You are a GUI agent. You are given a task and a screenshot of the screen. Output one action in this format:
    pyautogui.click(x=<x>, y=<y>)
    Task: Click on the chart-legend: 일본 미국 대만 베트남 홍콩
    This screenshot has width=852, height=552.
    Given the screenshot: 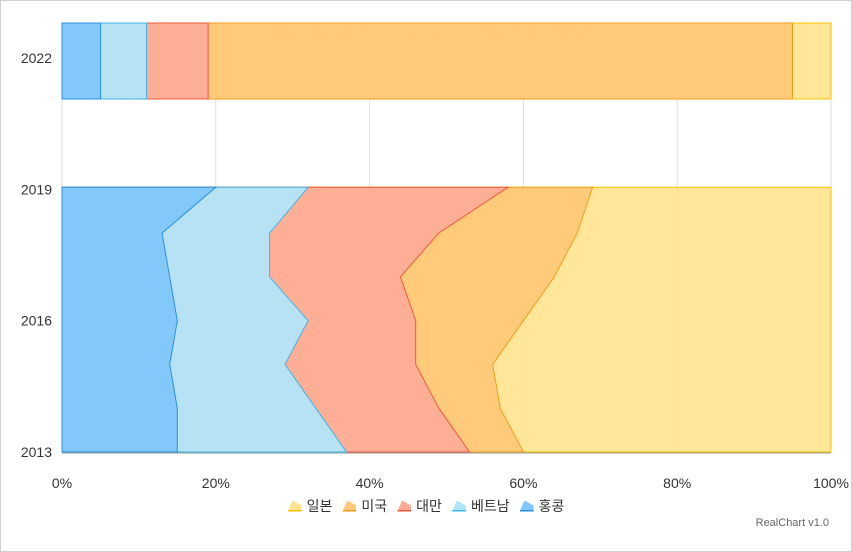 What is the action you would take?
    pyautogui.click(x=426, y=506)
    